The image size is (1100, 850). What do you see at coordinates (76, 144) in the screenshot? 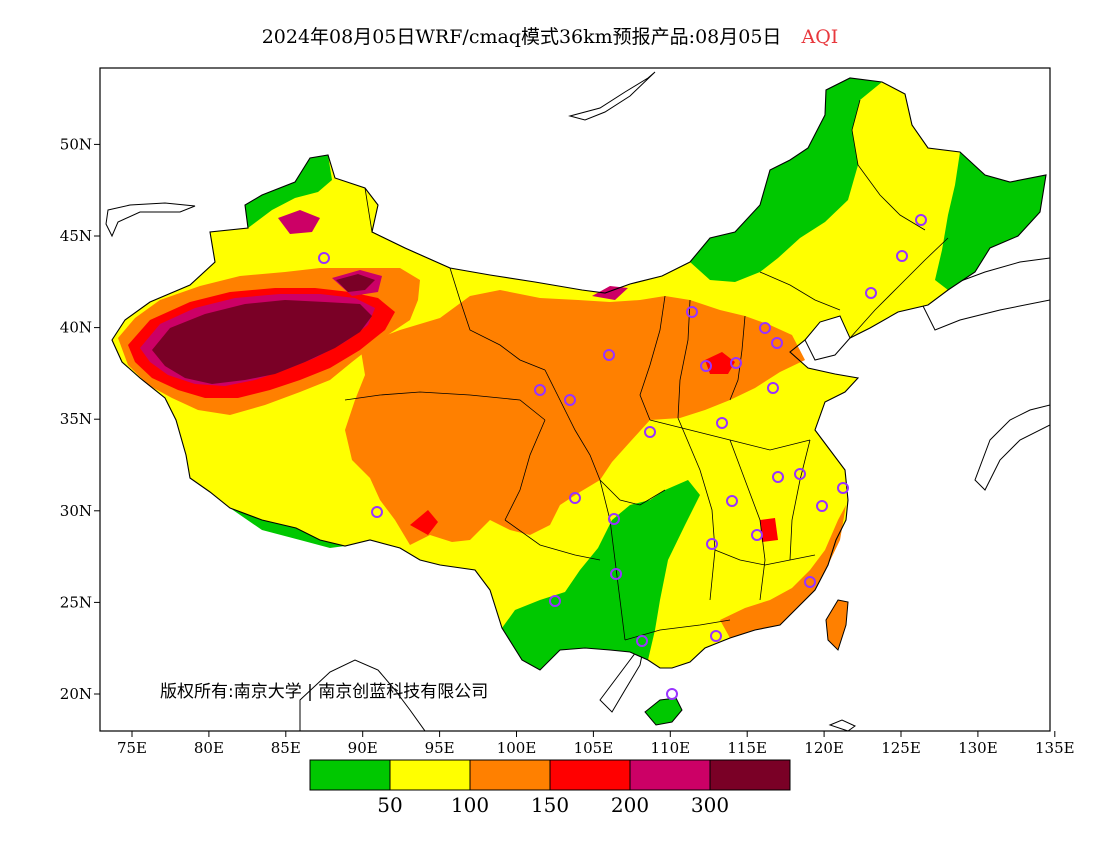
I see `lat-tick-label: 50N` at bounding box center [76, 144].